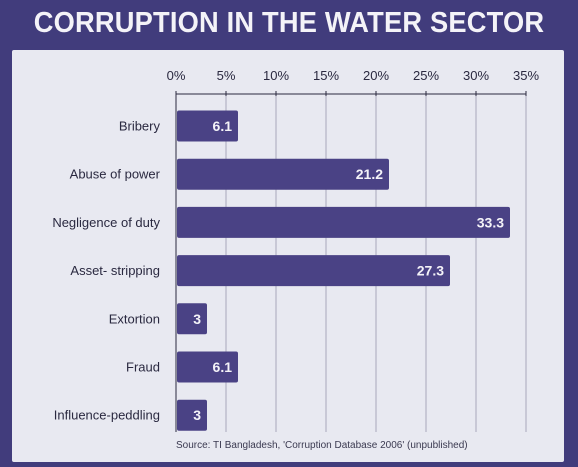 The image size is (578, 467). Describe the element at coordinates (143, 367) in the screenshot. I see `category-label: Fraud` at that location.